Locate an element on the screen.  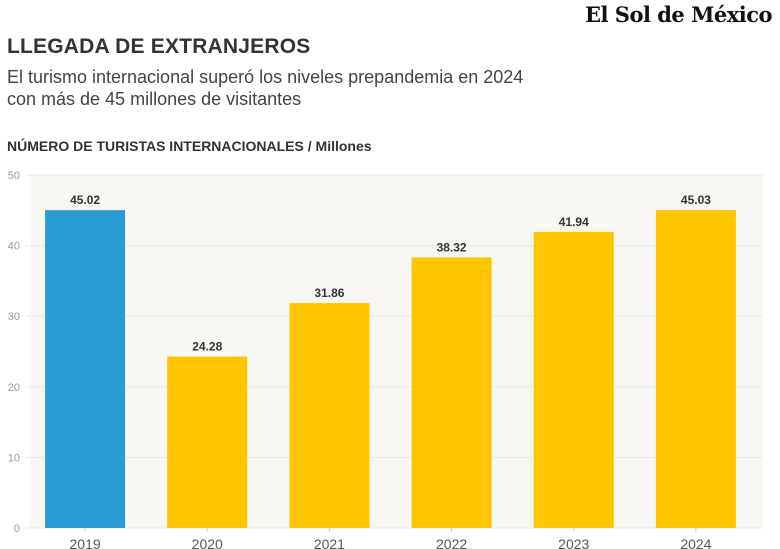
y-tick-label: 30 is located at coordinates (14, 317).